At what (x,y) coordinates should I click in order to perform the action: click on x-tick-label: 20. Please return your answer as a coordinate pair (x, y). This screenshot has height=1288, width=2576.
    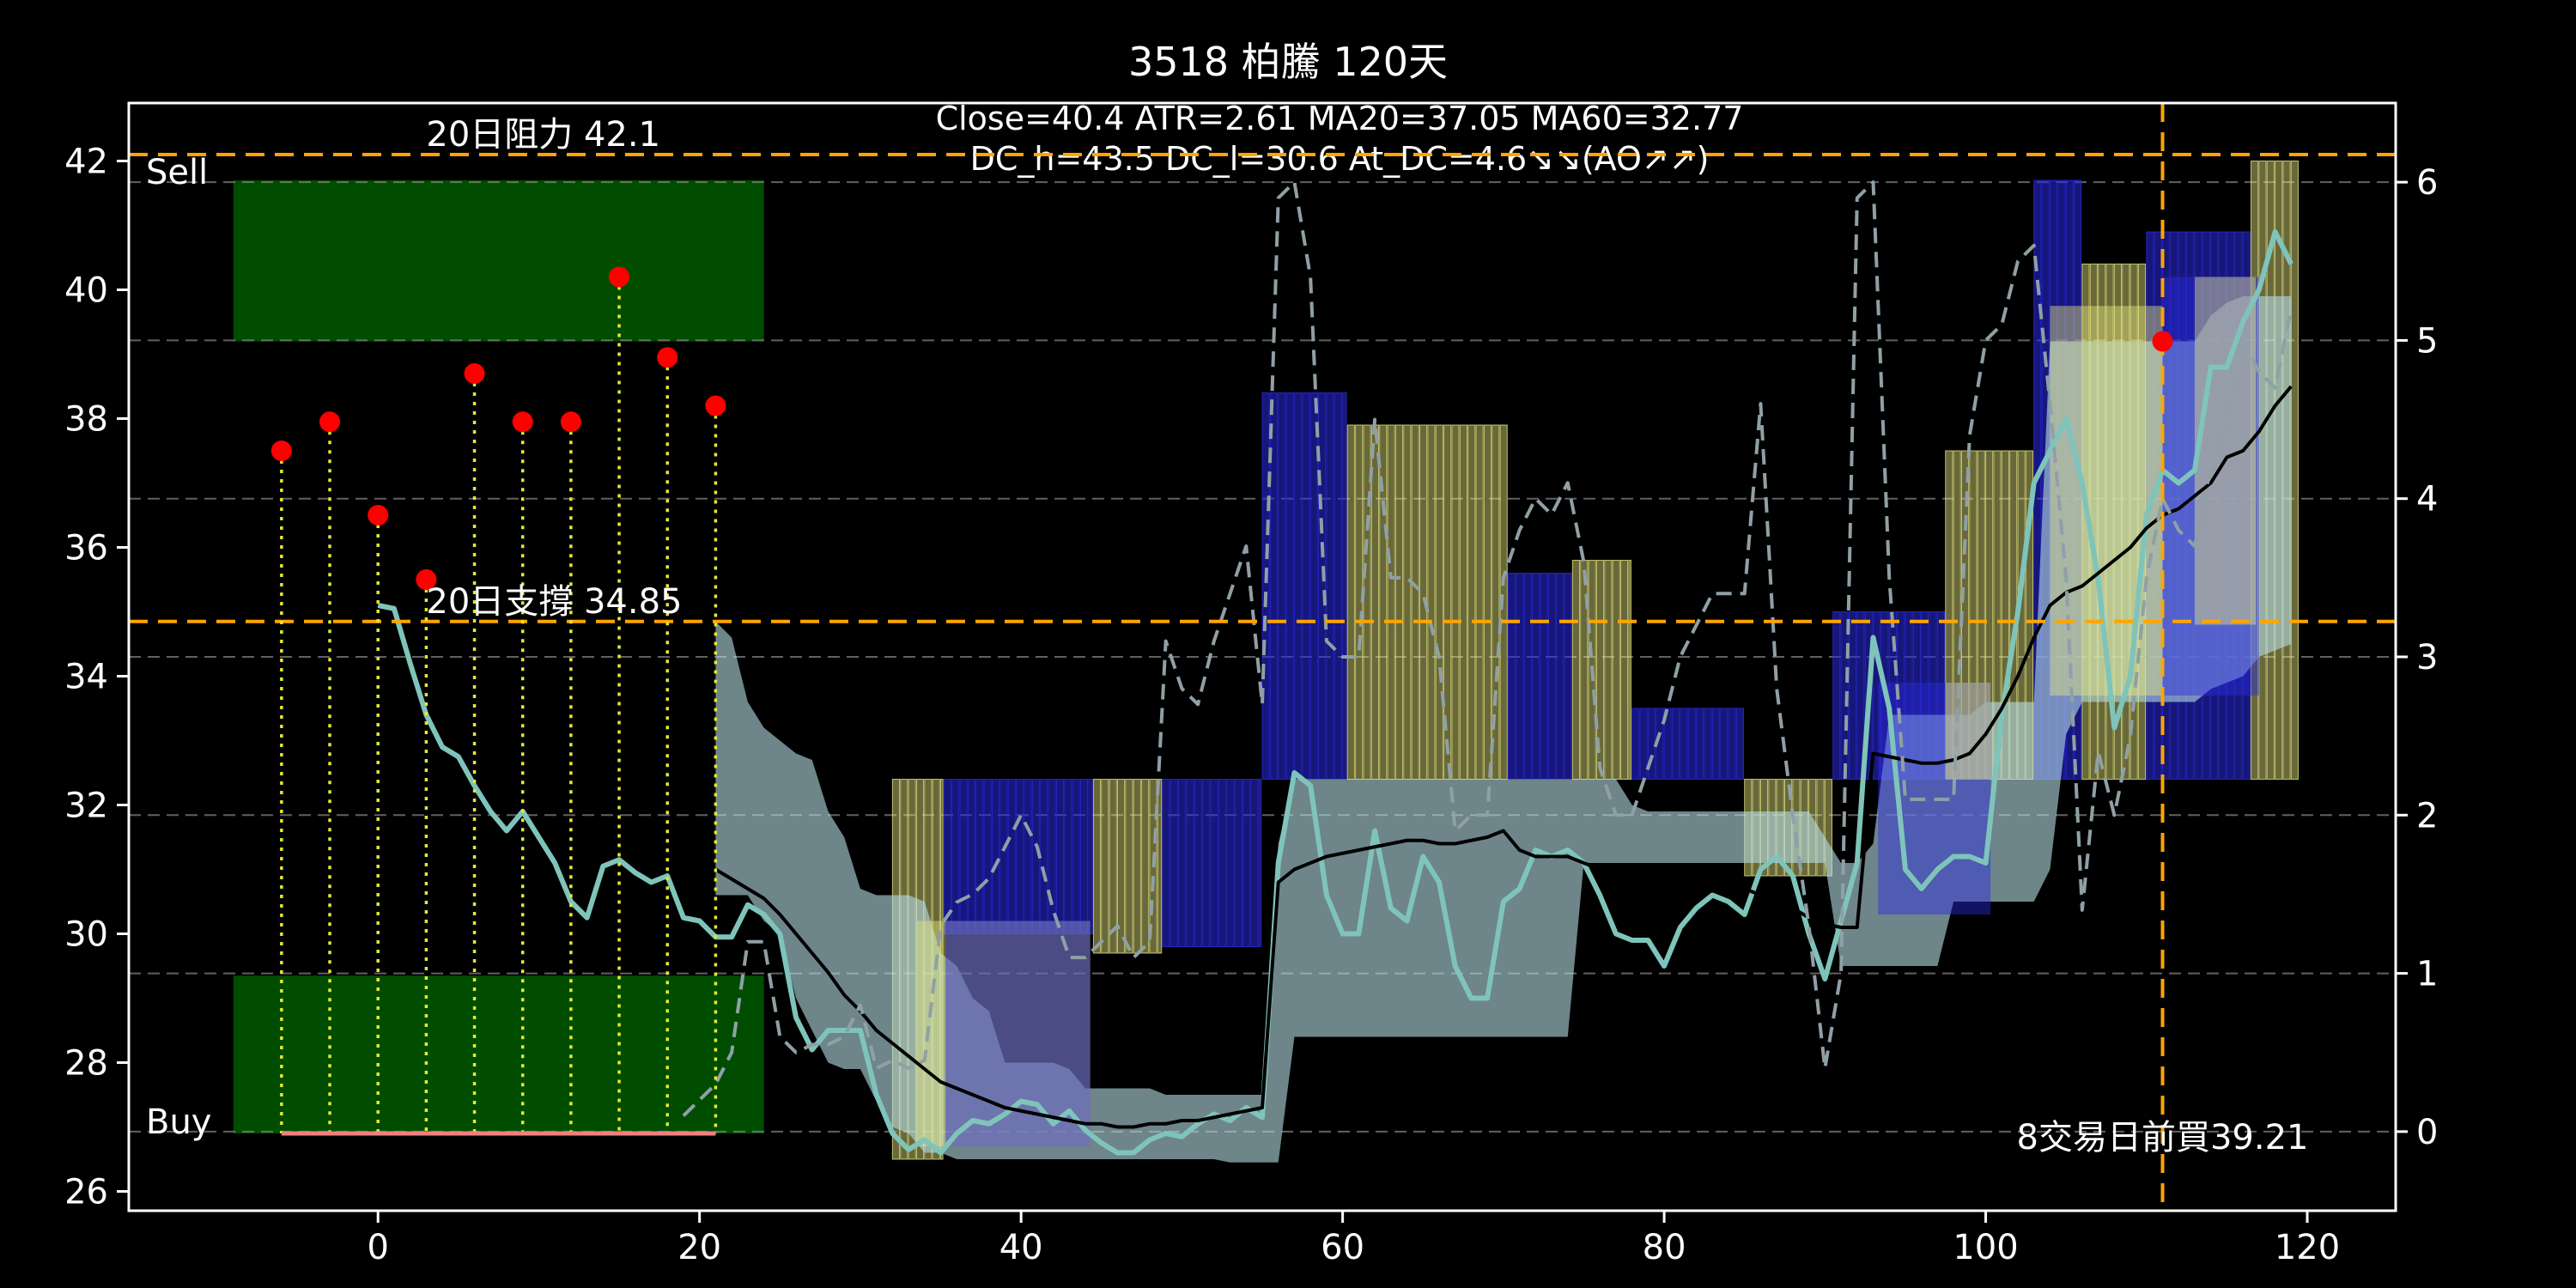
    Looking at the image, I should click on (699, 1247).